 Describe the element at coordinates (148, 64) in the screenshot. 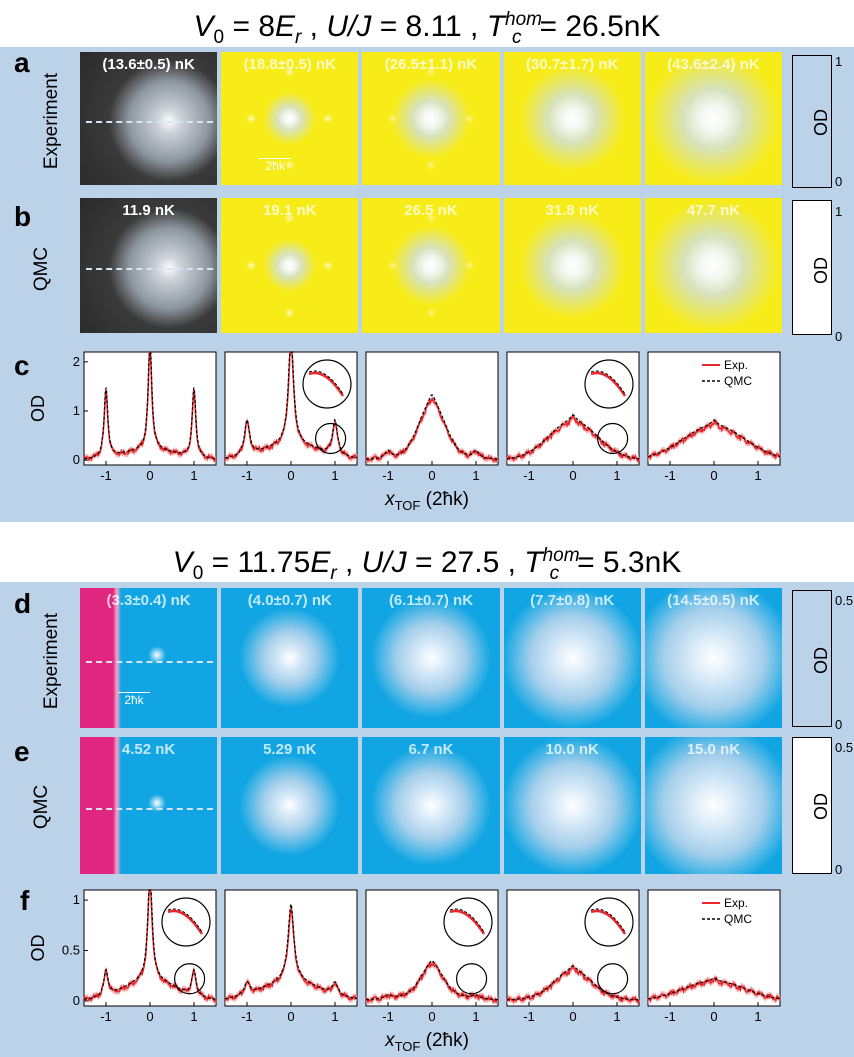

I see `row-a-temperature-1: (13.6±0.5) nK` at that location.